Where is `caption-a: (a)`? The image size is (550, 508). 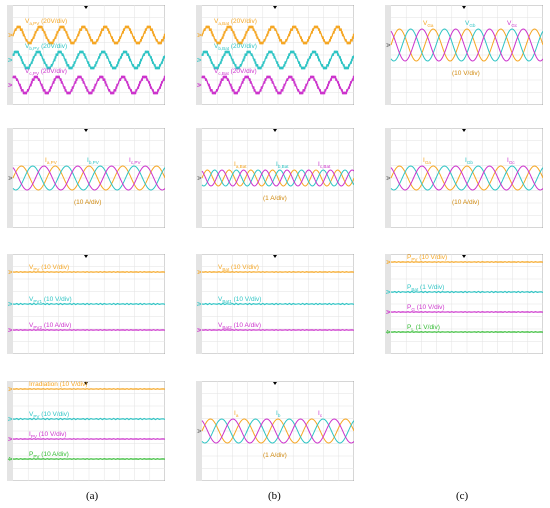
caption-a: (a) is located at coordinates (92, 496).